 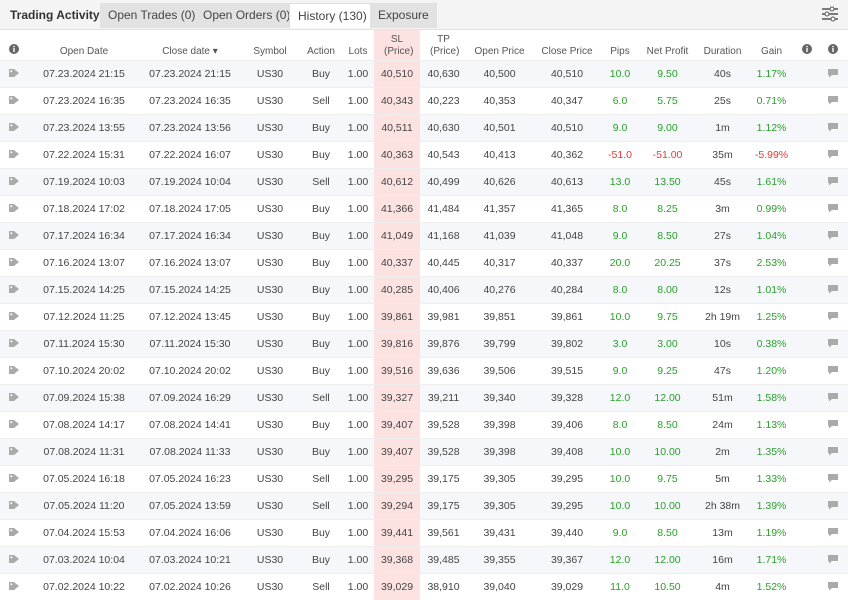 I want to click on cell: 1.17%, so click(x=771, y=74).